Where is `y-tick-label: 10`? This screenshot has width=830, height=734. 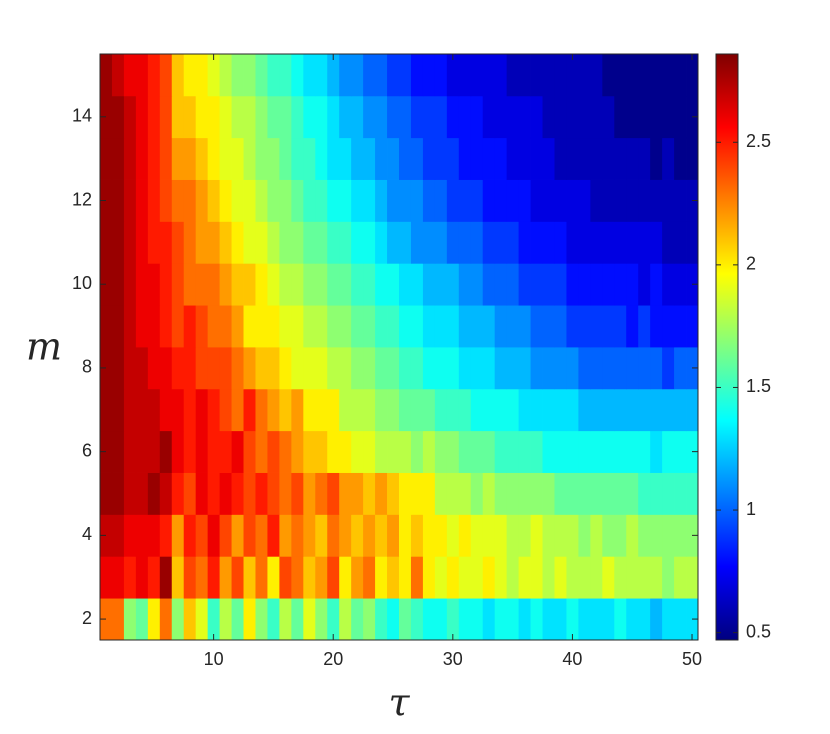
y-tick-label: 10 is located at coordinates (82, 283).